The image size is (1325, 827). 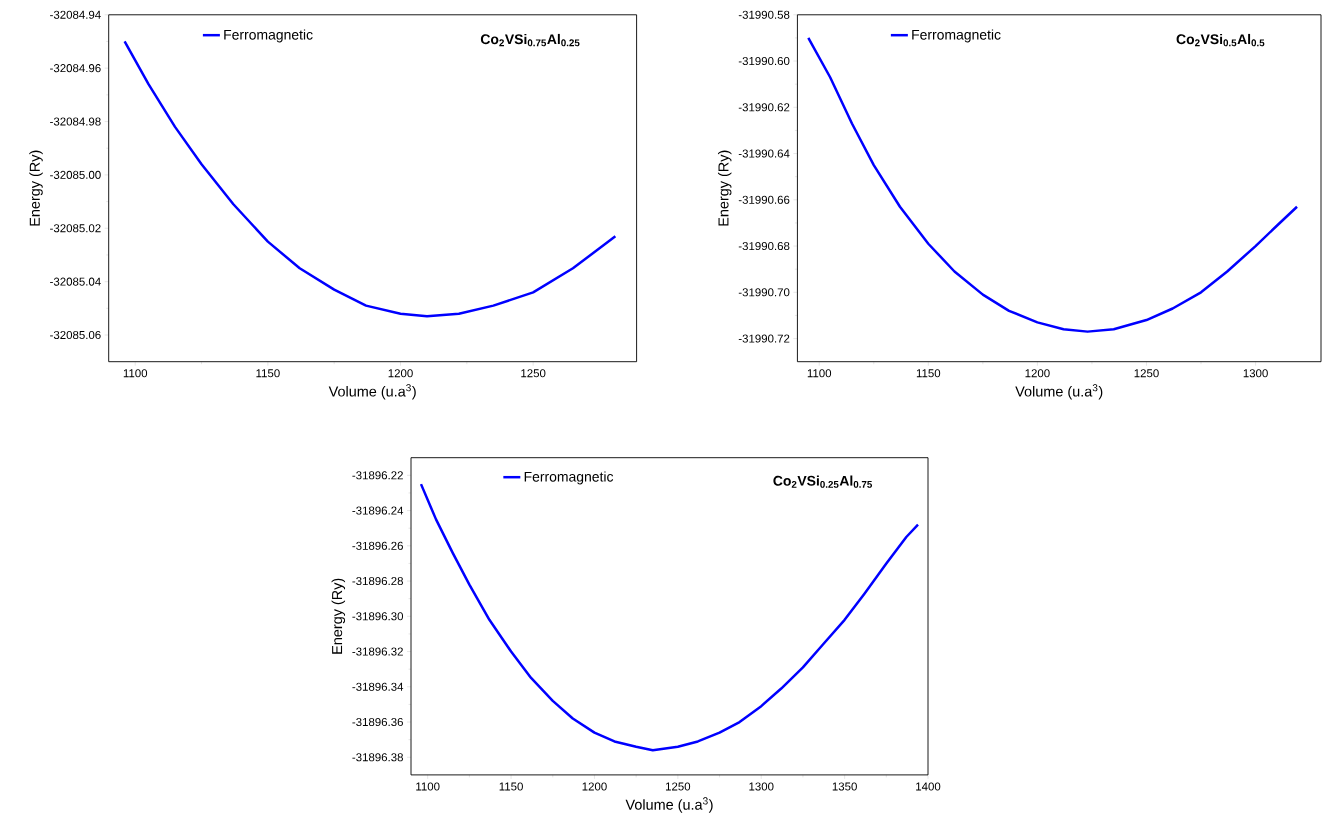 What do you see at coordinates (377, 545) in the screenshot?
I see `y-tick-label: -31896.26` at bounding box center [377, 545].